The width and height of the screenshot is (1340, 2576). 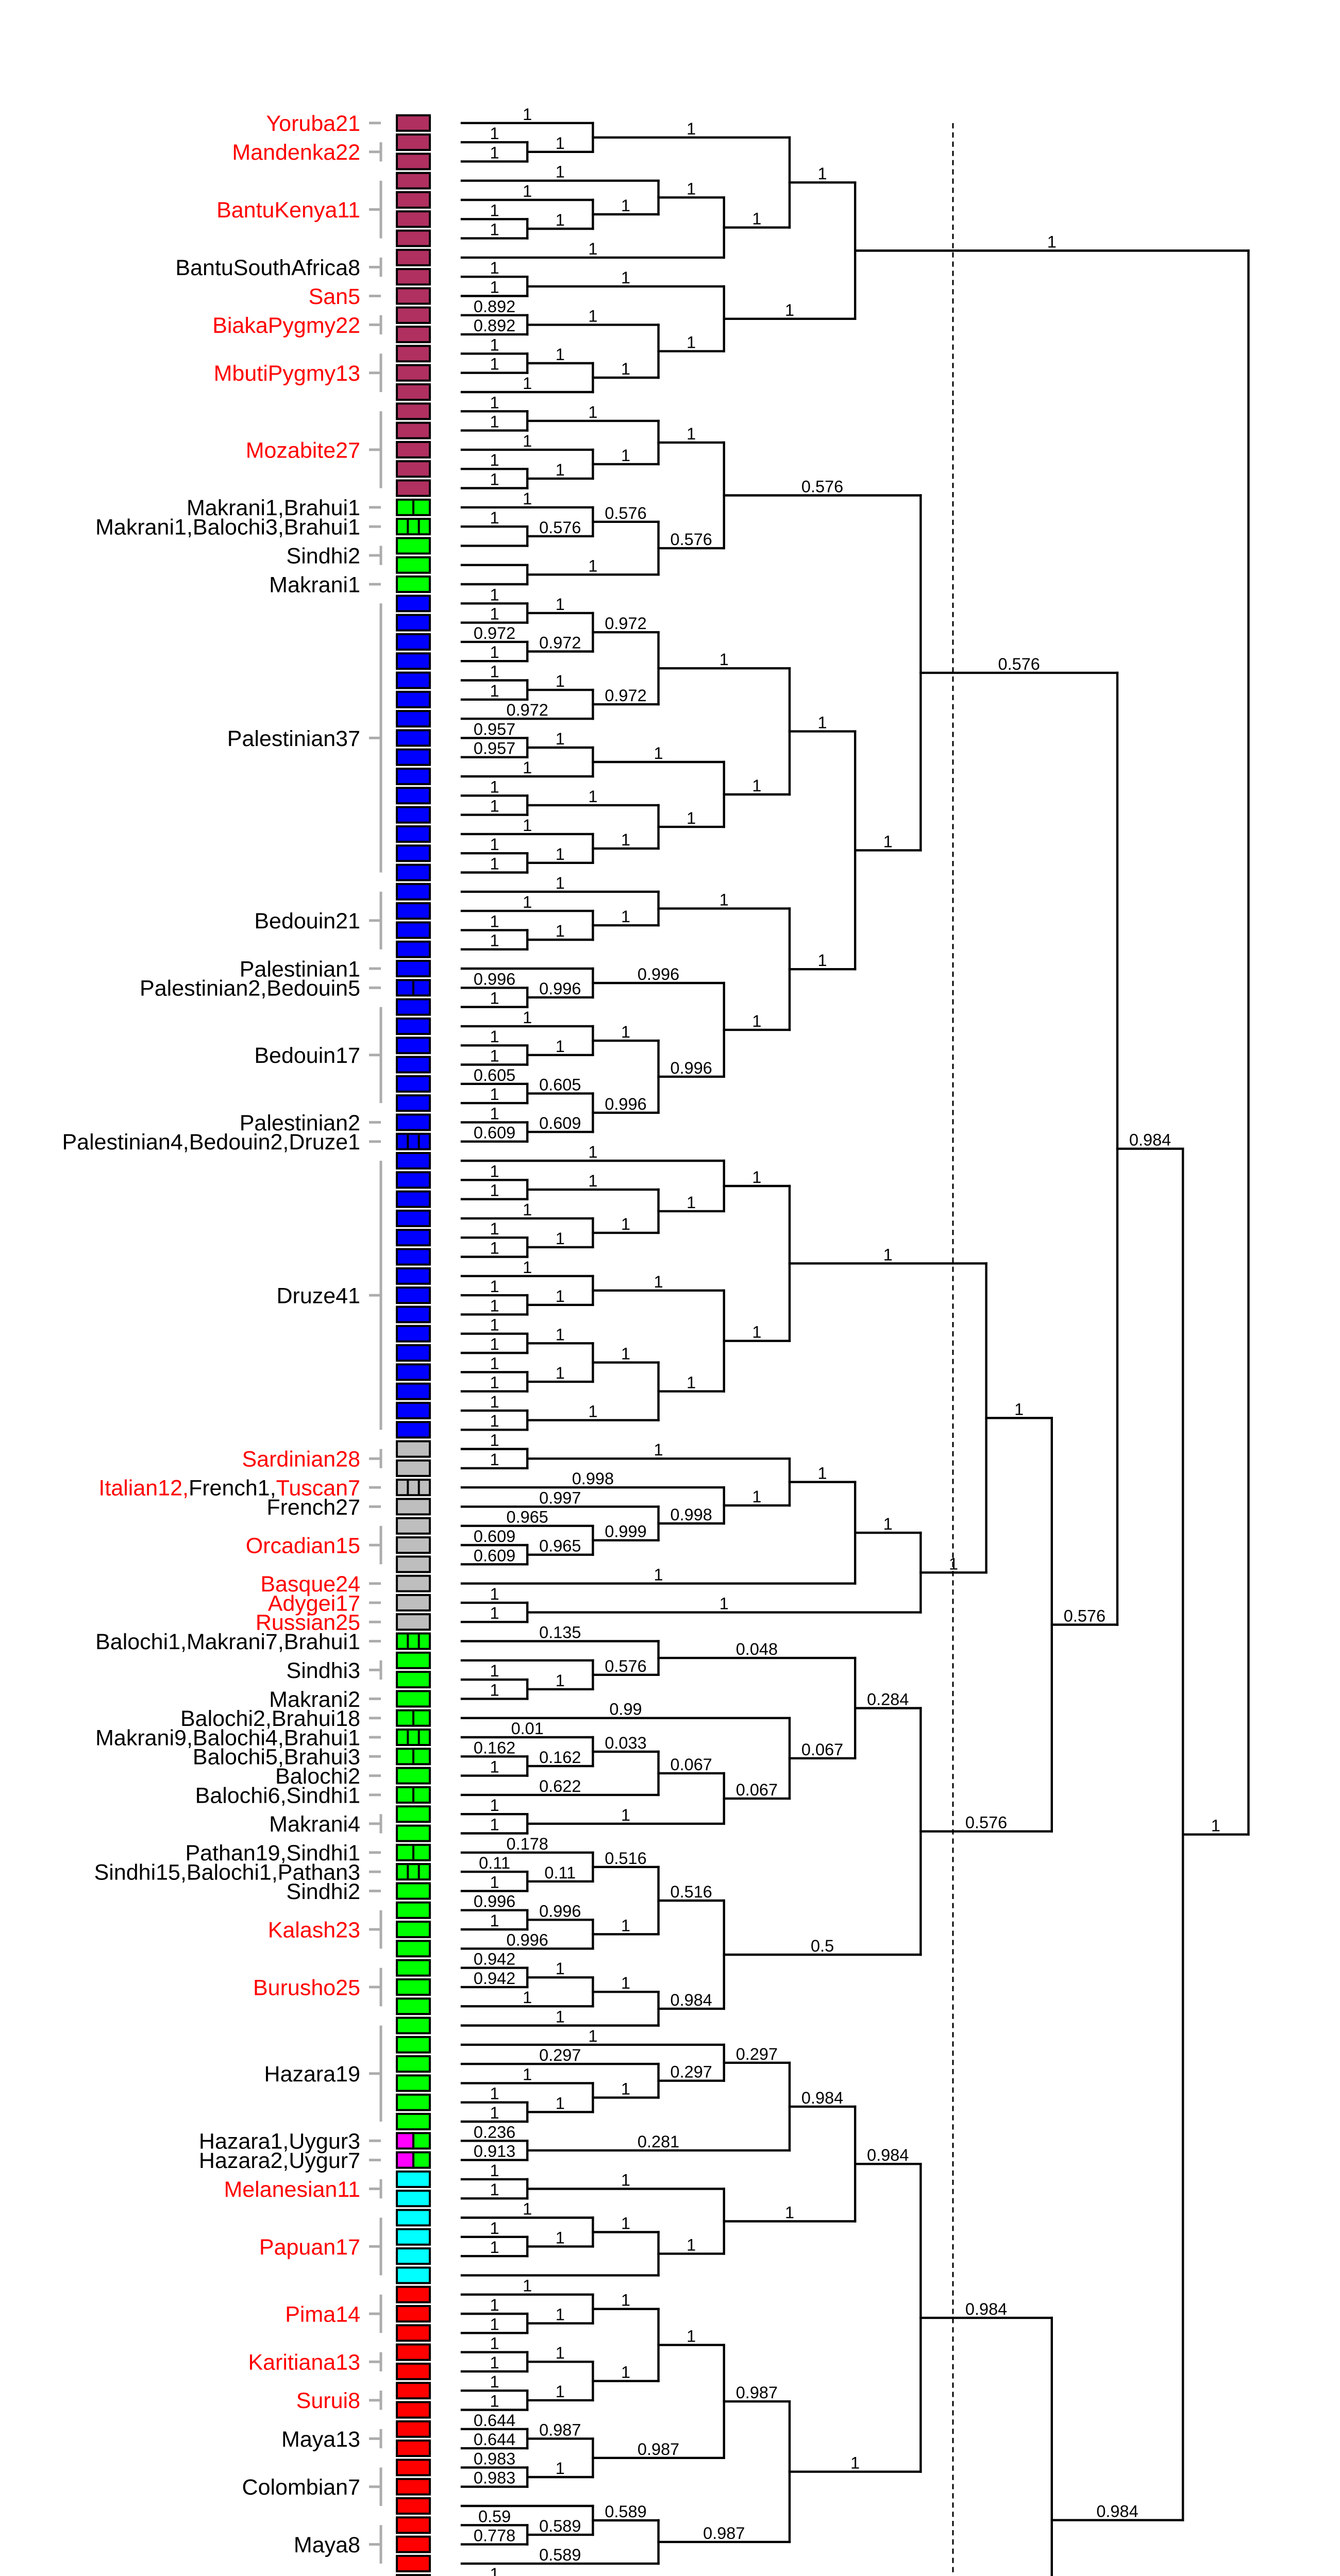 I want to click on svg-text: French27, so click(x=313, y=1508).